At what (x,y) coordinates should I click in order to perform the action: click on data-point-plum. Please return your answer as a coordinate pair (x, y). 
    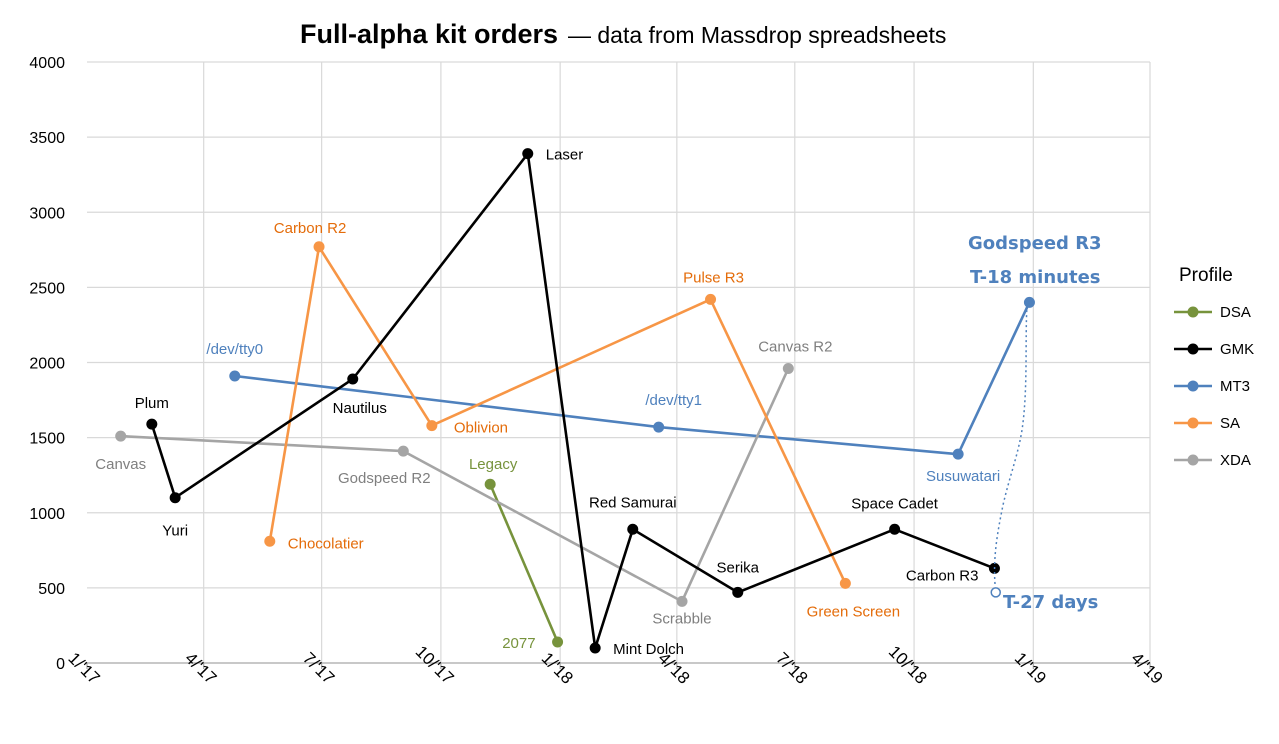
    Looking at the image, I should click on (152, 424).